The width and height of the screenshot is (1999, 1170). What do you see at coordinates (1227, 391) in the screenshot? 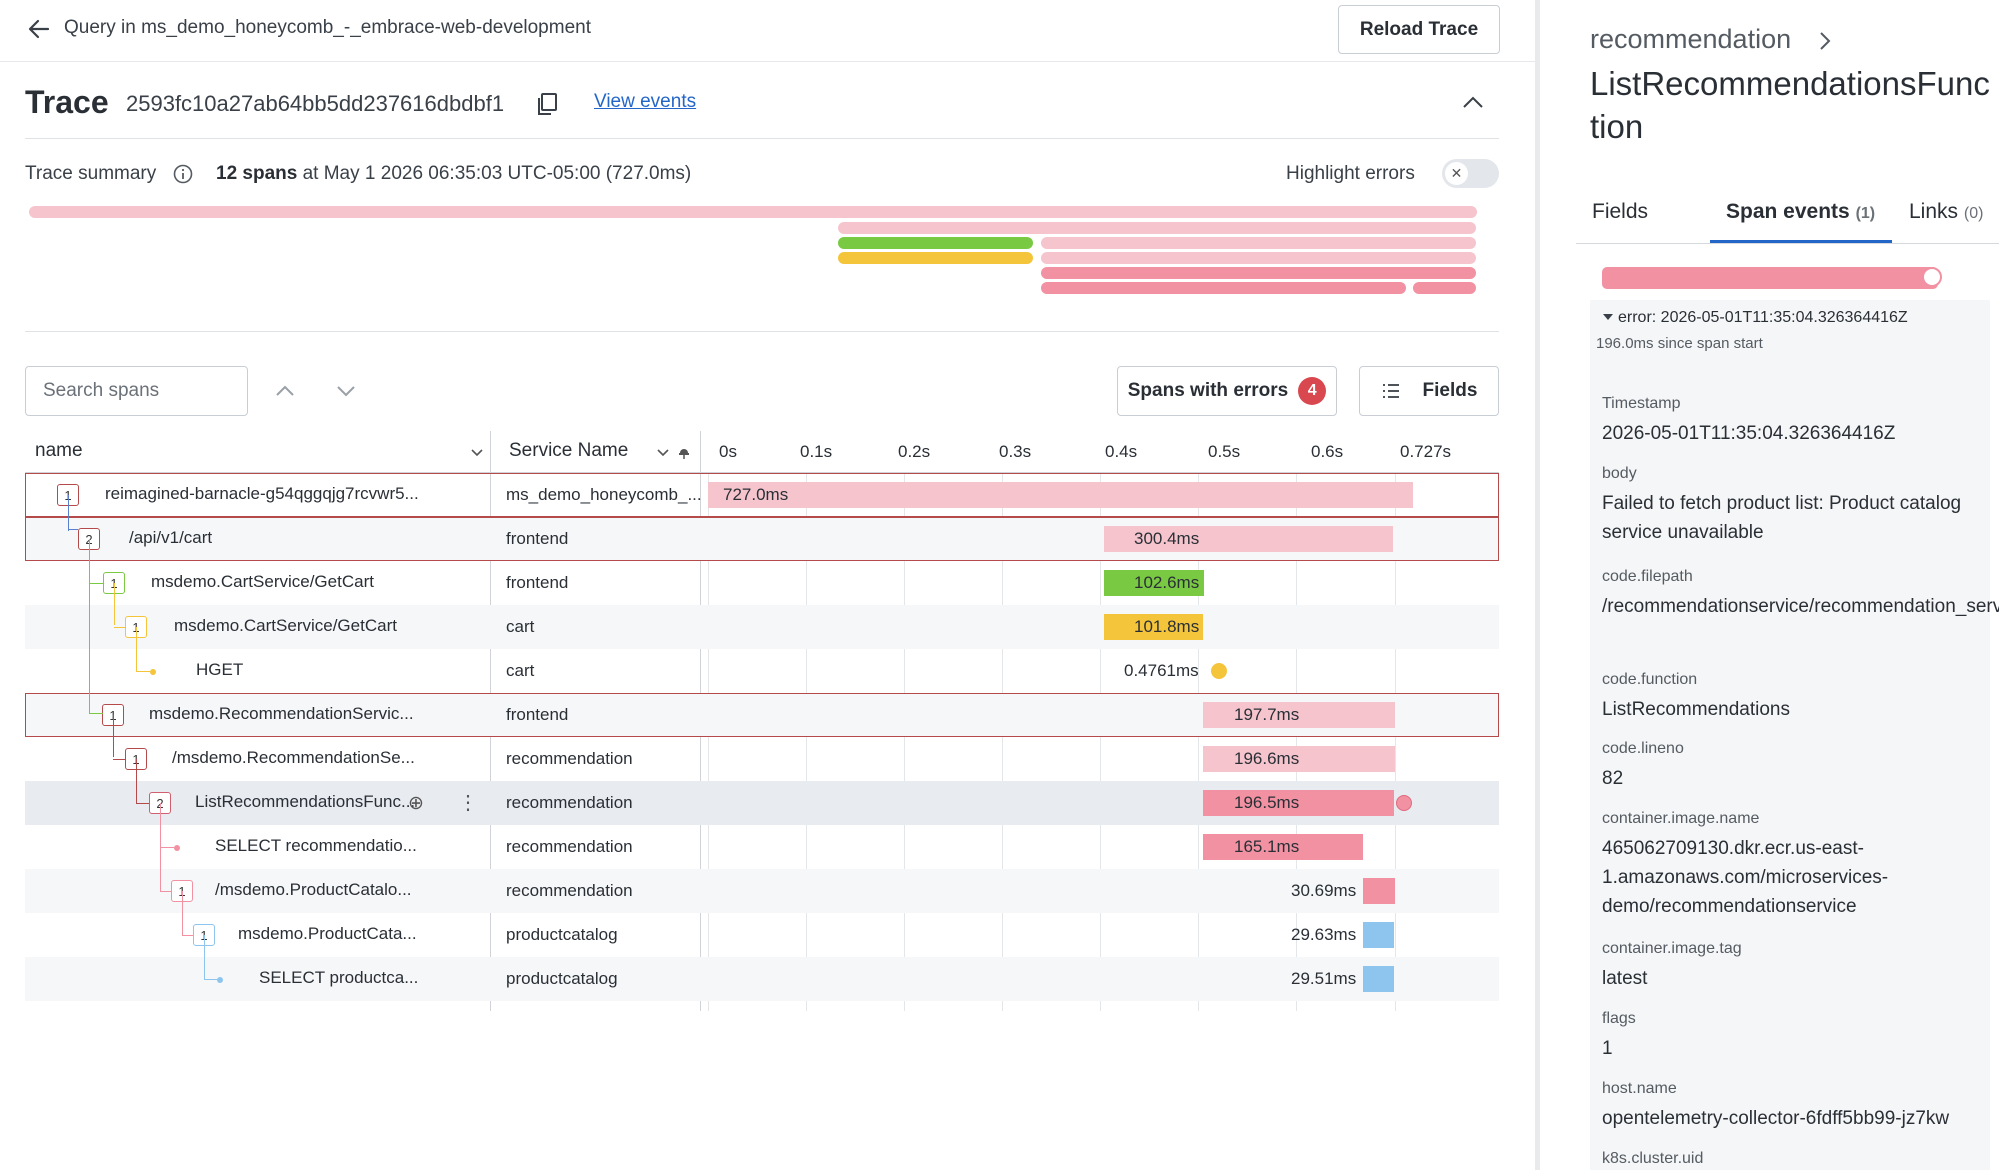
I see `spans-with-errors-button: Spans with errors 4` at bounding box center [1227, 391].